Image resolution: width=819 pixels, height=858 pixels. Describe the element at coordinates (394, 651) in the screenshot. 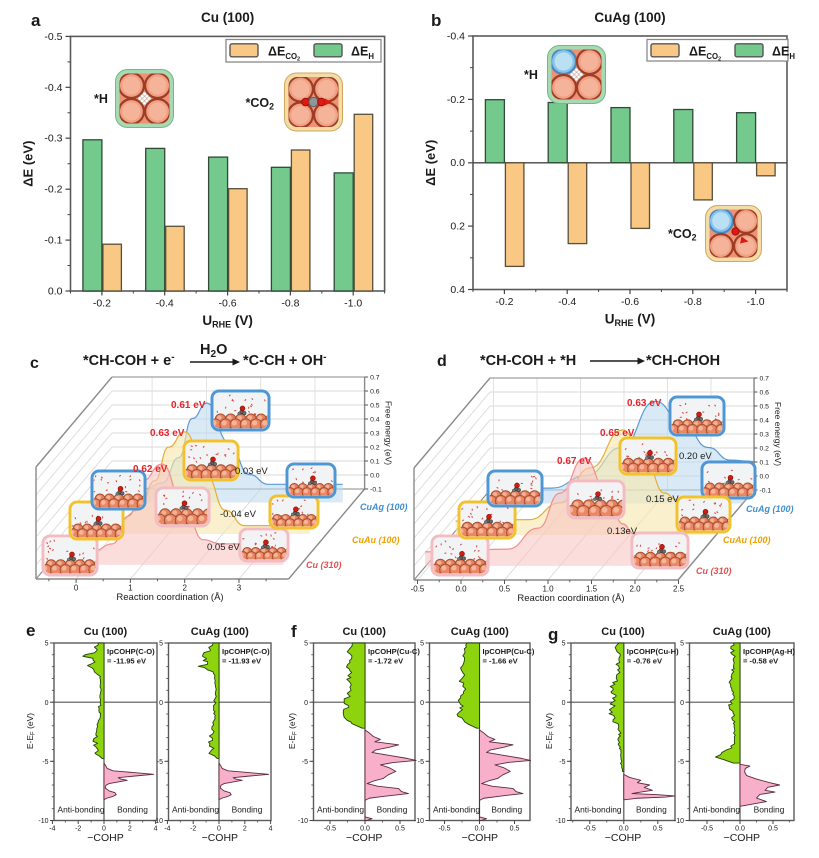

I see `svg-text: IpCOHP(Cu-C)` at that location.